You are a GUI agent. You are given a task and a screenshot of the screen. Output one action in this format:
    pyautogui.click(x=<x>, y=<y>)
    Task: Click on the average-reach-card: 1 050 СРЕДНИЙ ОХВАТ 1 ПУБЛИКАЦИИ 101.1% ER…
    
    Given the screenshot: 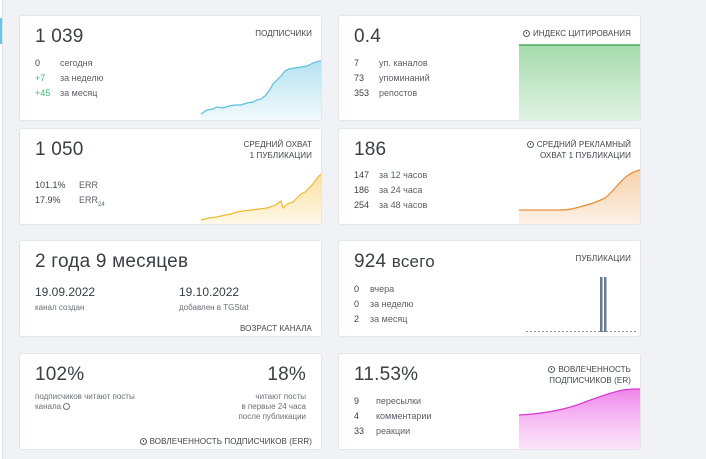 What is the action you would take?
    pyautogui.click(x=170, y=176)
    